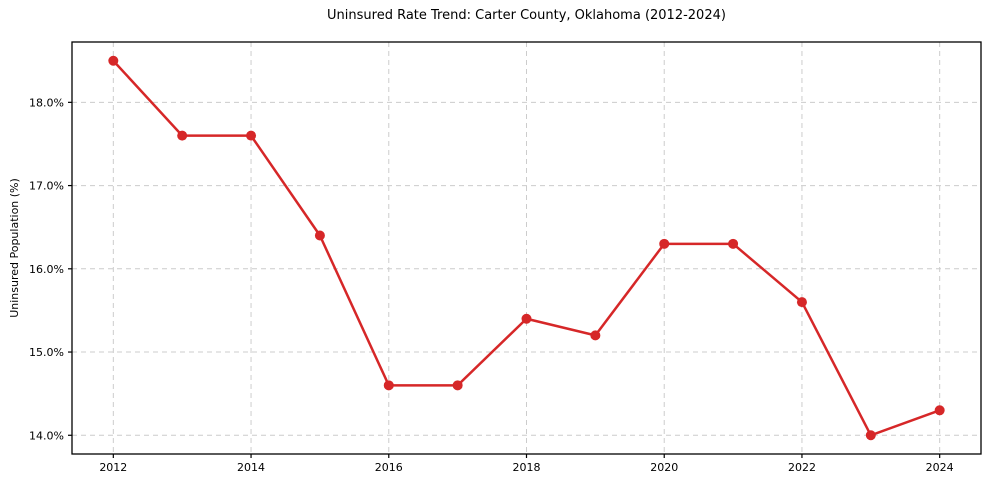 The image size is (989, 490). I want to click on x-tick-label: 2014, so click(251, 467).